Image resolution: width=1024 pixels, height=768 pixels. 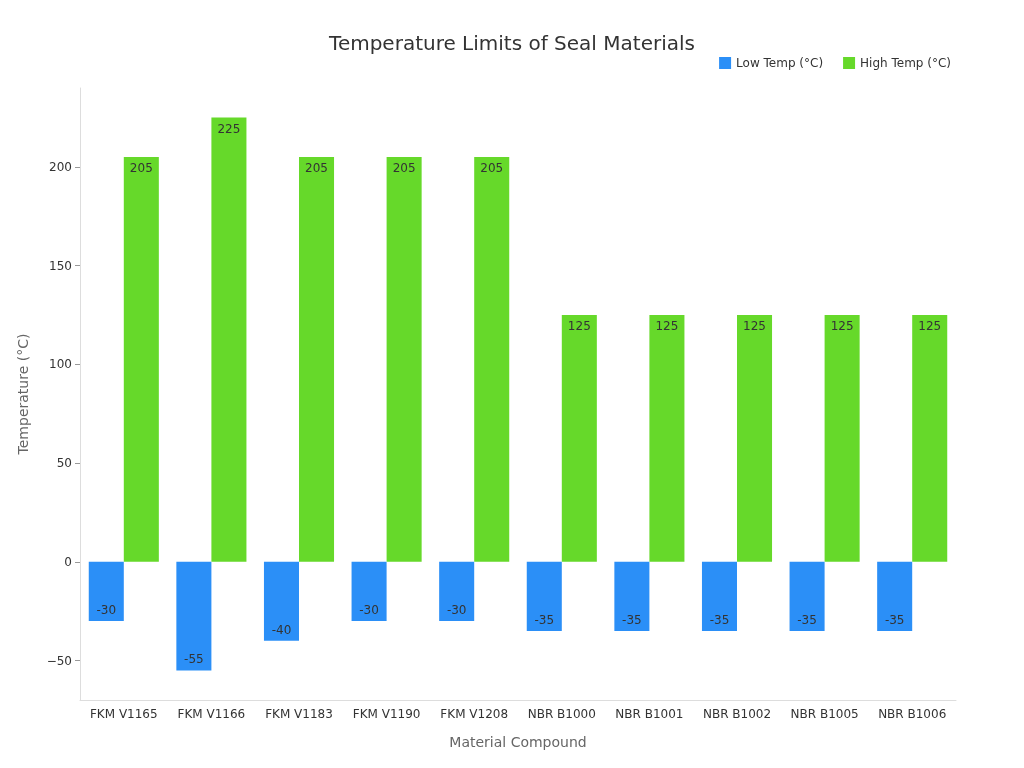 I want to click on x-tick-label: FKM V1165, so click(x=123, y=714).